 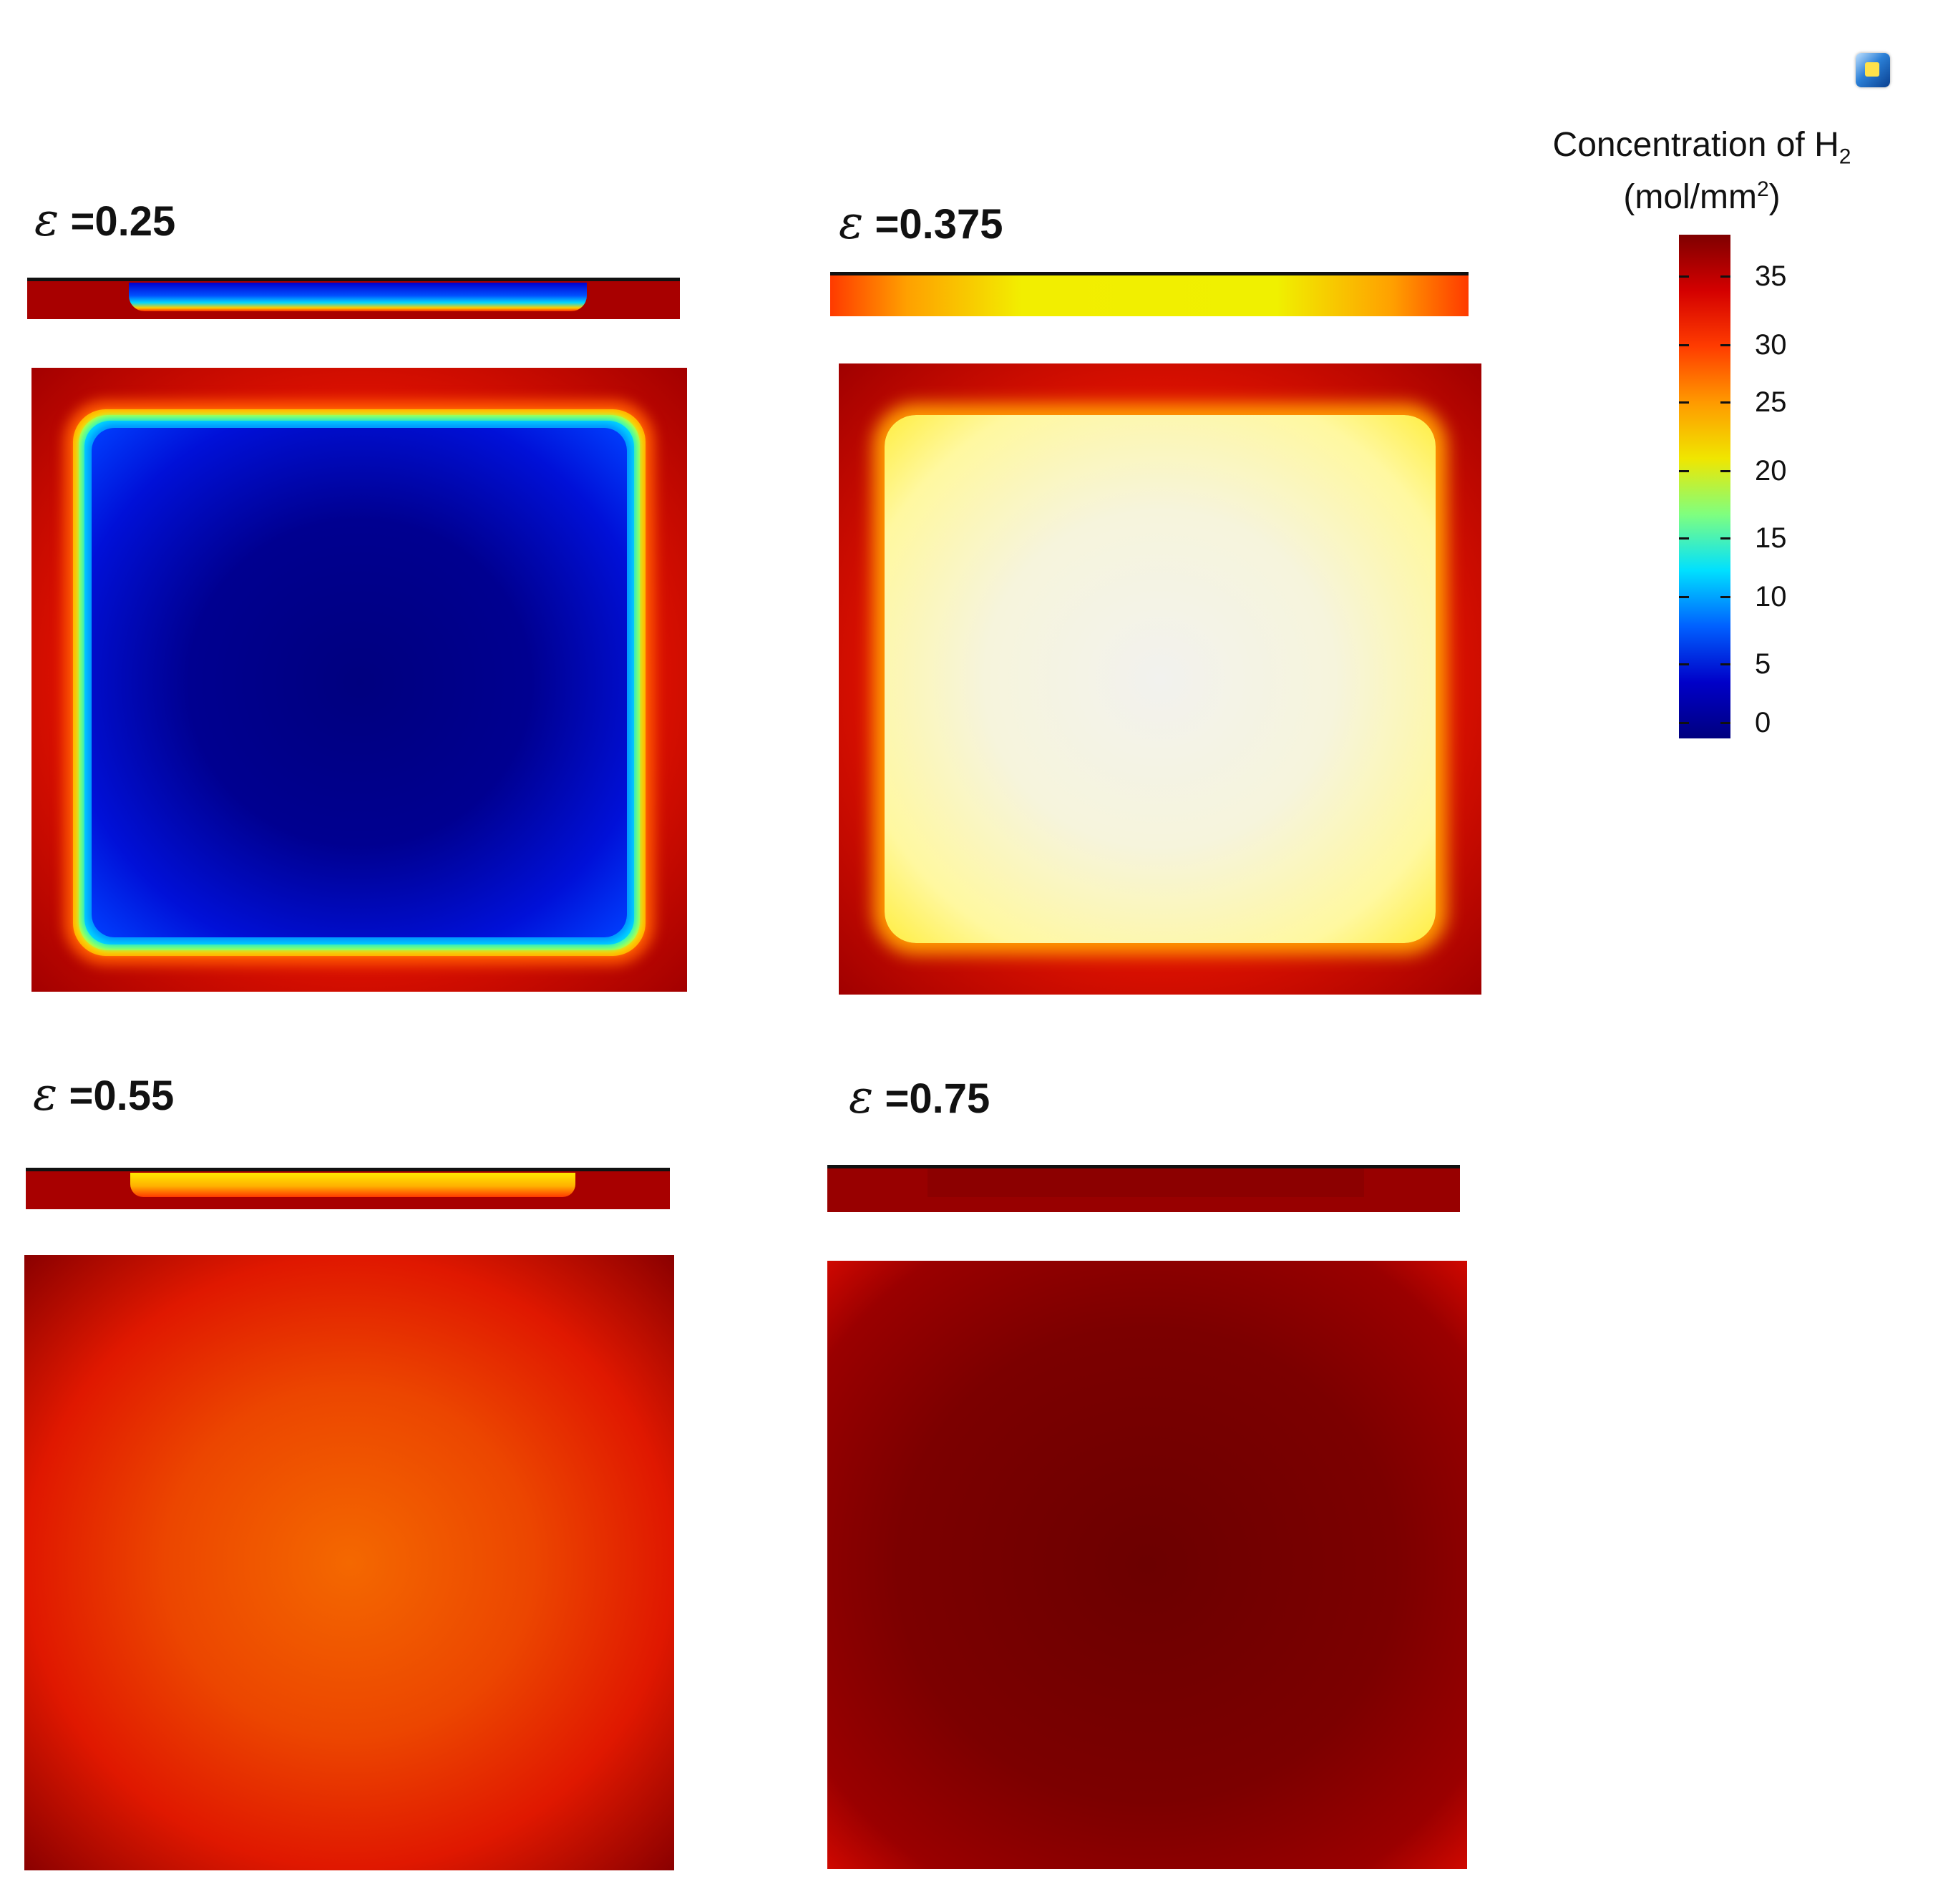 I want to click on panel-label-eps-055: ε =0.55, so click(x=103, y=1095).